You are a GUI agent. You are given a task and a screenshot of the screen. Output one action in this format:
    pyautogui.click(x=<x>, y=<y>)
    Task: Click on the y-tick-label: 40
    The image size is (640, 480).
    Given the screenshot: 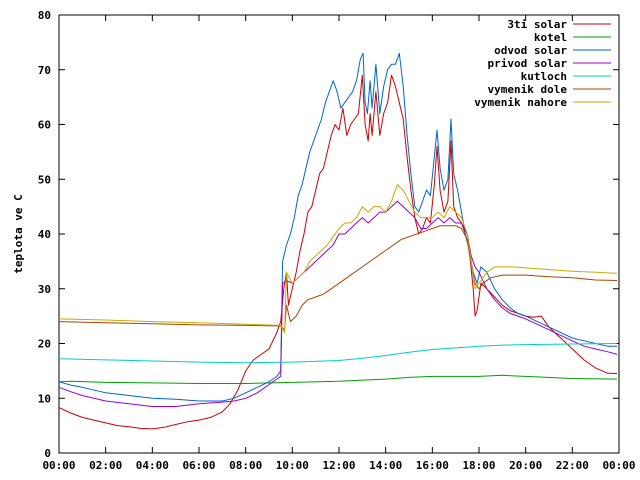 What is the action you would take?
    pyautogui.click(x=44, y=234)
    